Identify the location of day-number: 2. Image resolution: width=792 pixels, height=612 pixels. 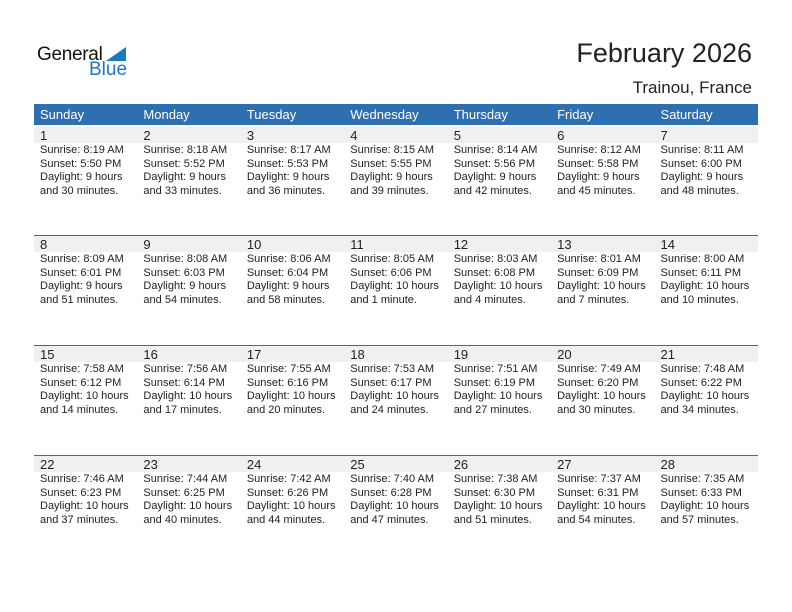
(147, 135).